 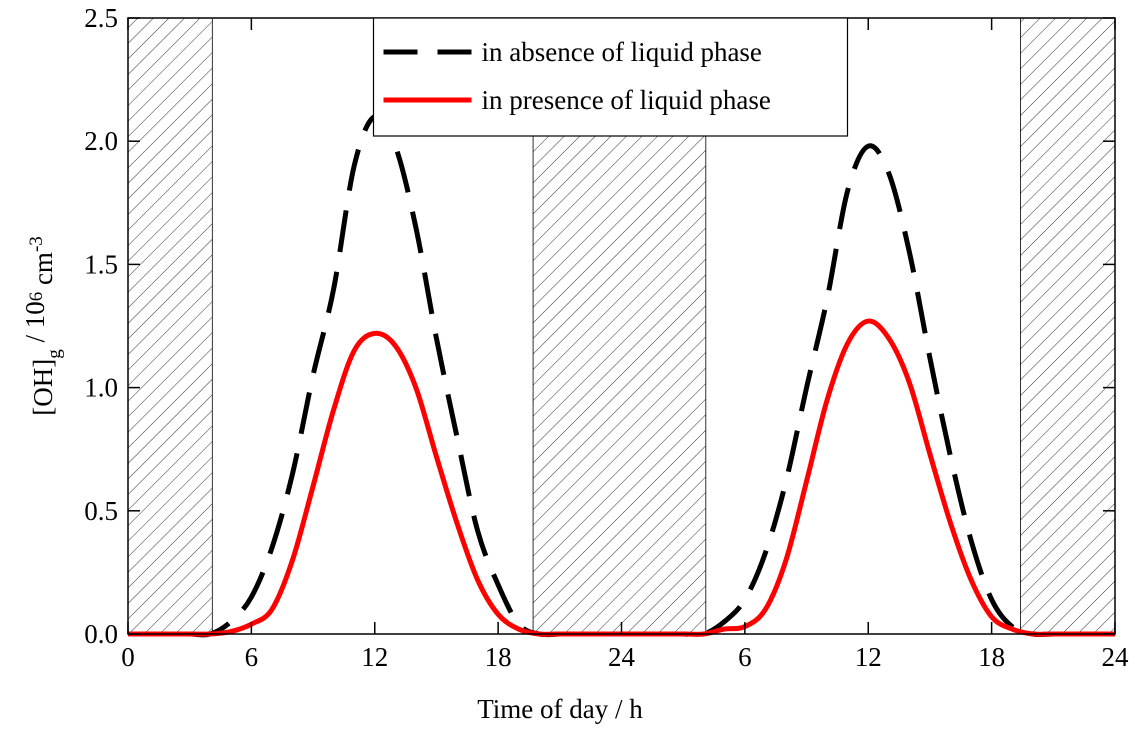 I want to click on y-tick-label: 0.5, so click(x=101, y=511).